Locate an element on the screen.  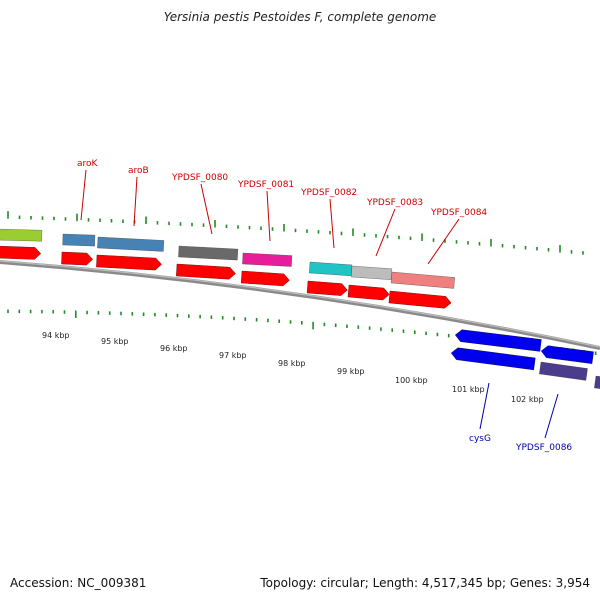
gene-label: YPDSF_0080 is located at coordinates (199, 178).